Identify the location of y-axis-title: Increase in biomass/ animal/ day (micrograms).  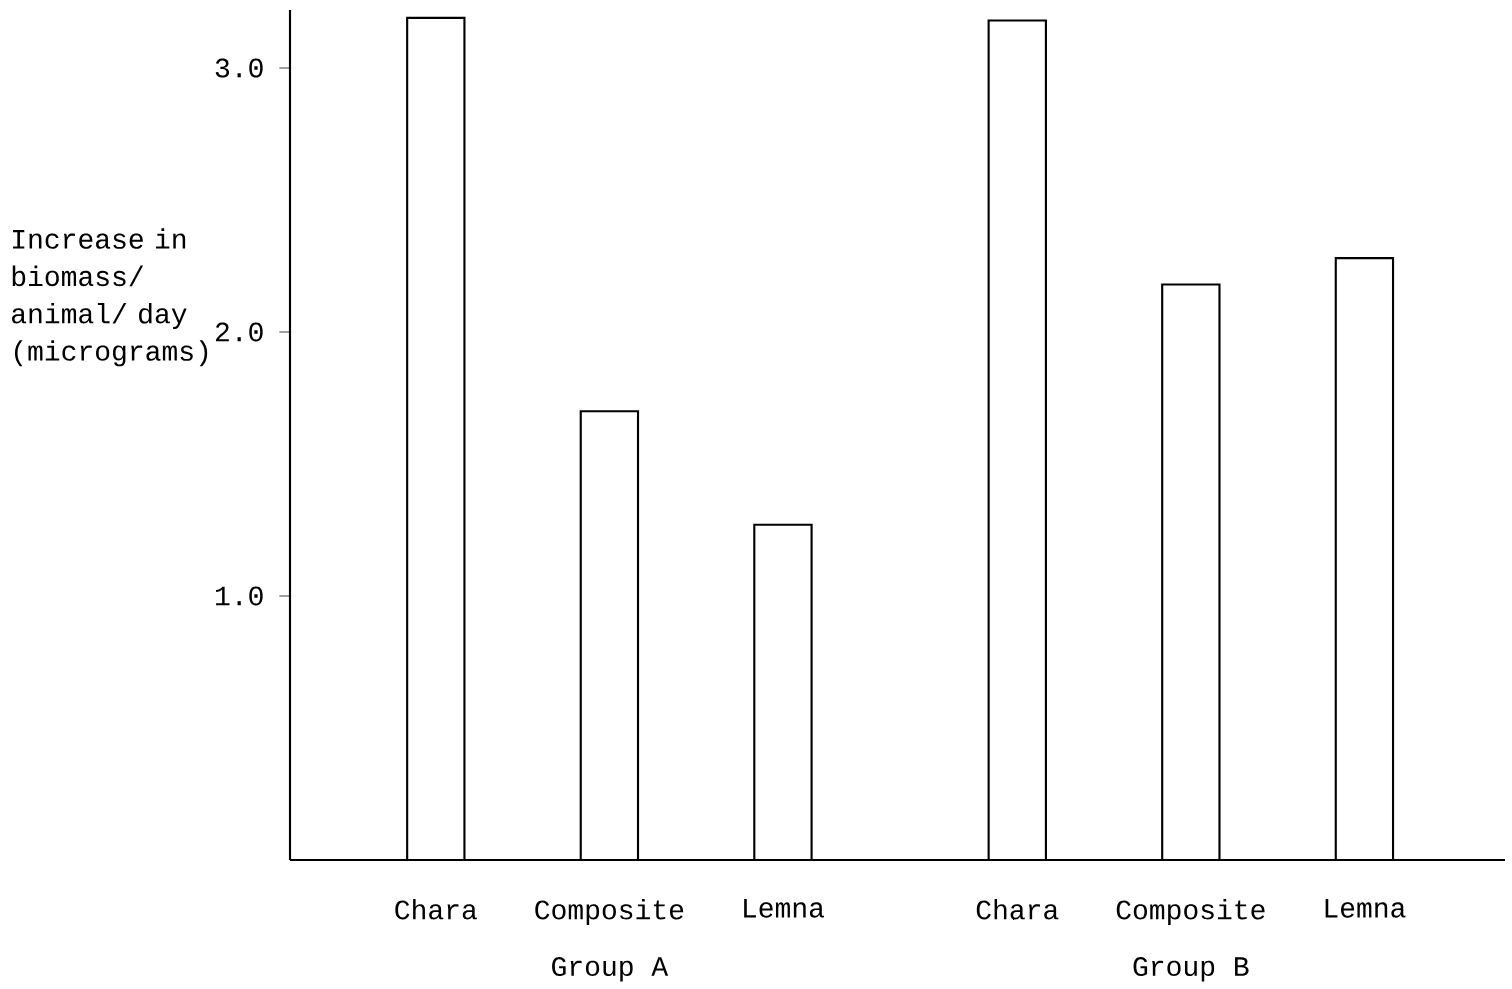
(110, 297).